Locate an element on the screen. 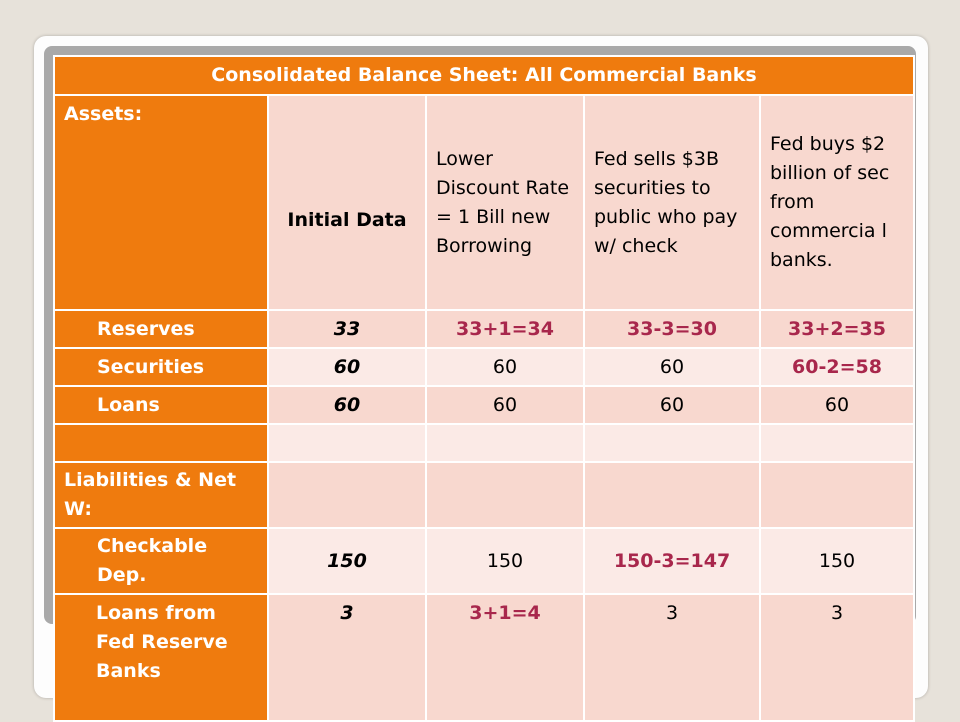 The image size is (960, 722). row-label-loans: Loans is located at coordinates (161, 405).